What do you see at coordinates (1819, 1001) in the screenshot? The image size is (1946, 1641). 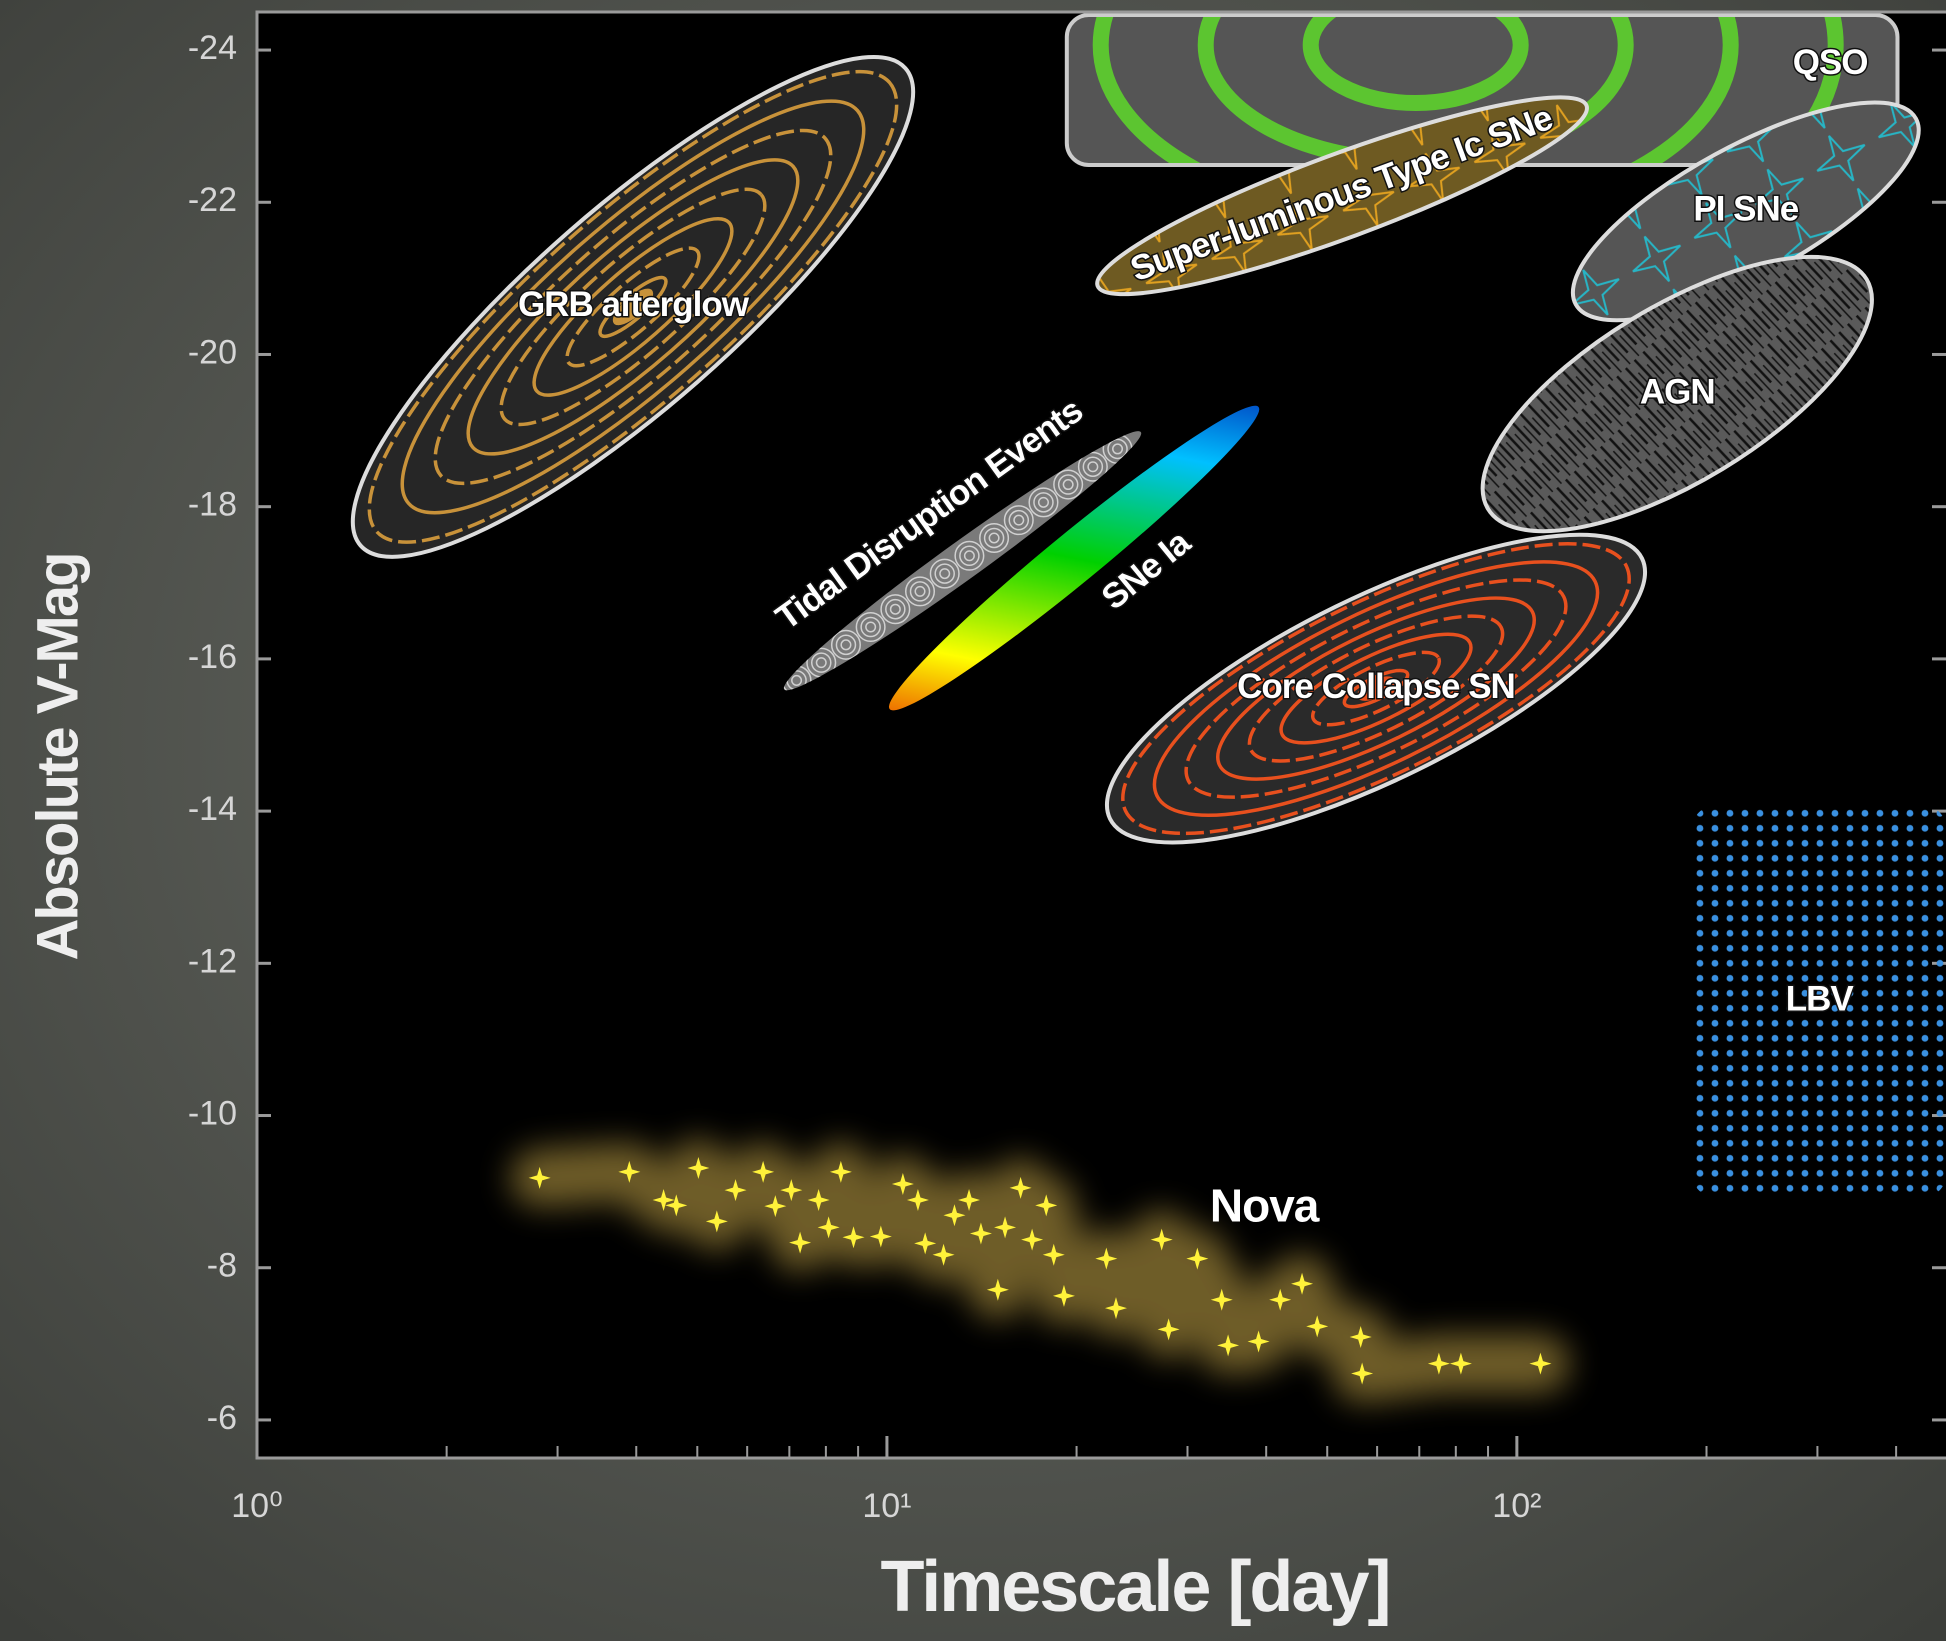 I see `region: LBV` at bounding box center [1819, 1001].